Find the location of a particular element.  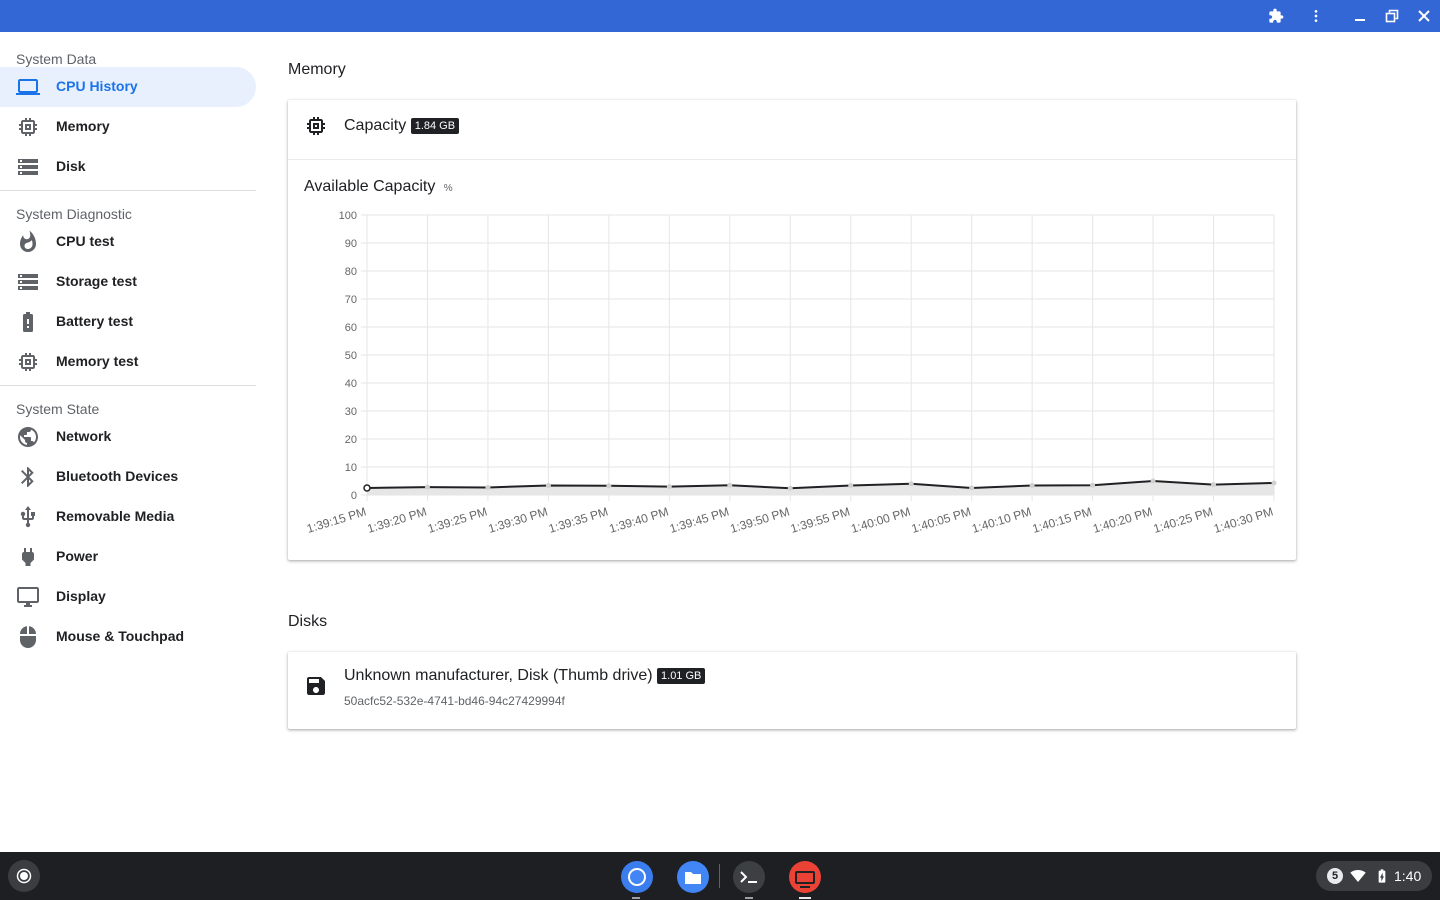

save-icon is located at coordinates (316, 686).